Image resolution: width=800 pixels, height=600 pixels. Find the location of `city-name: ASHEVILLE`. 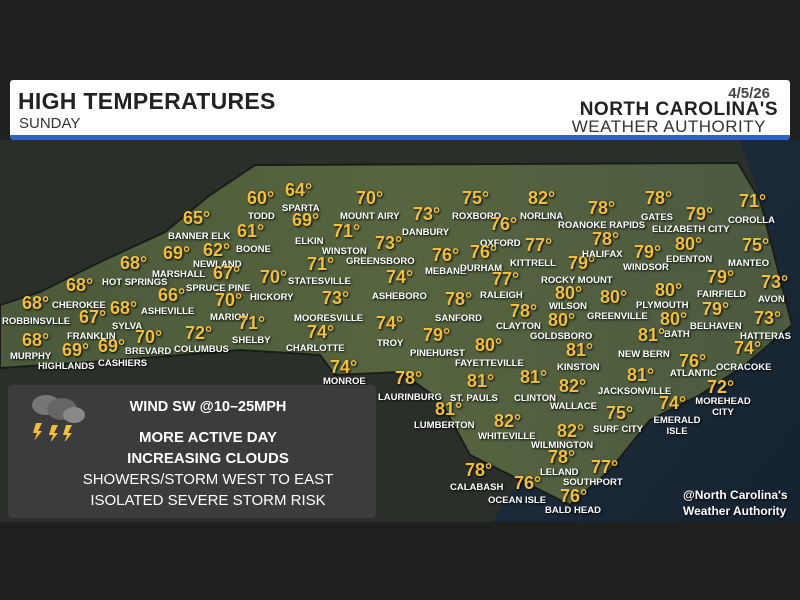

city-name: ASHEVILLE is located at coordinates (168, 311).